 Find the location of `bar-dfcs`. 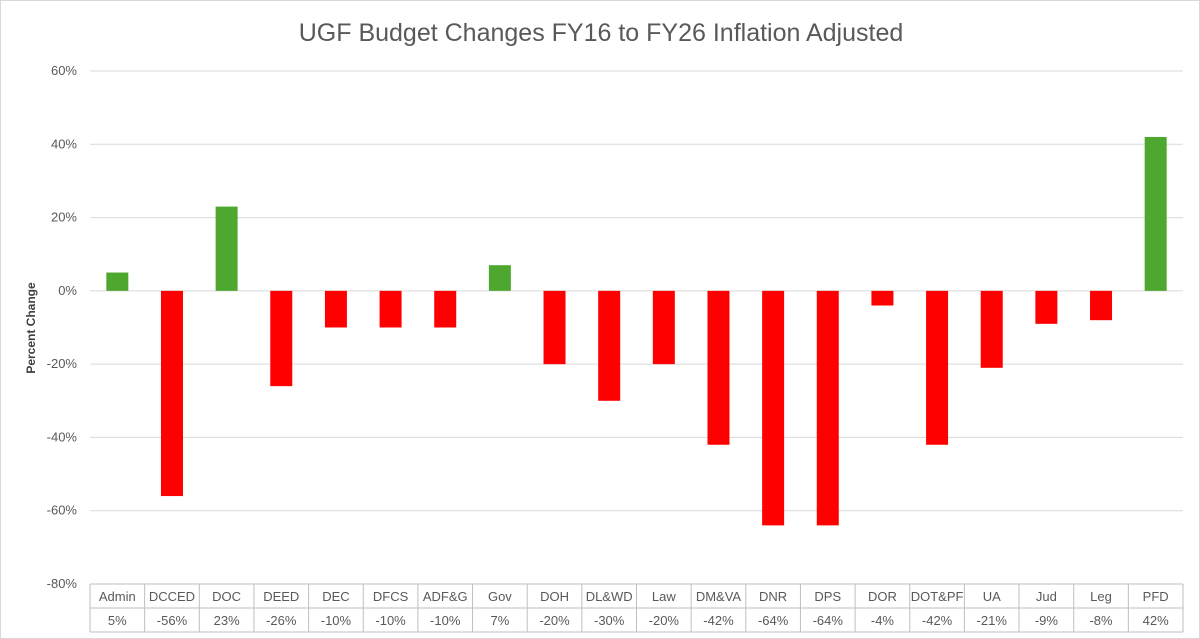

bar-dfcs is located at coordinates (390, 309).